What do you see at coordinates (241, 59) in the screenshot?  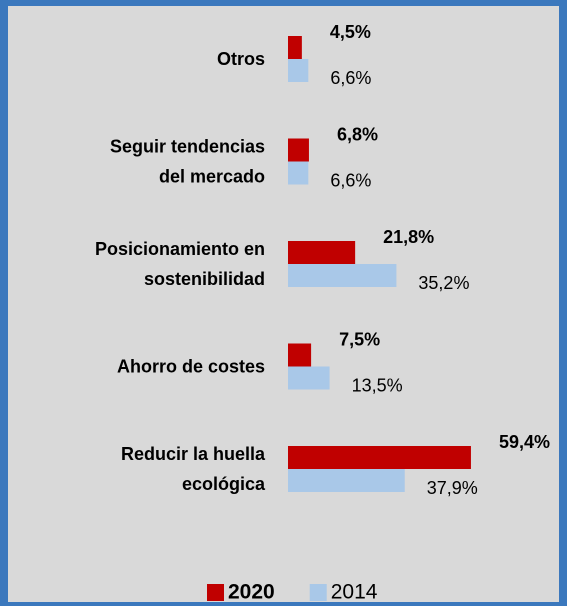 I see `category-label: Otros` at bounding box center [241, 59].